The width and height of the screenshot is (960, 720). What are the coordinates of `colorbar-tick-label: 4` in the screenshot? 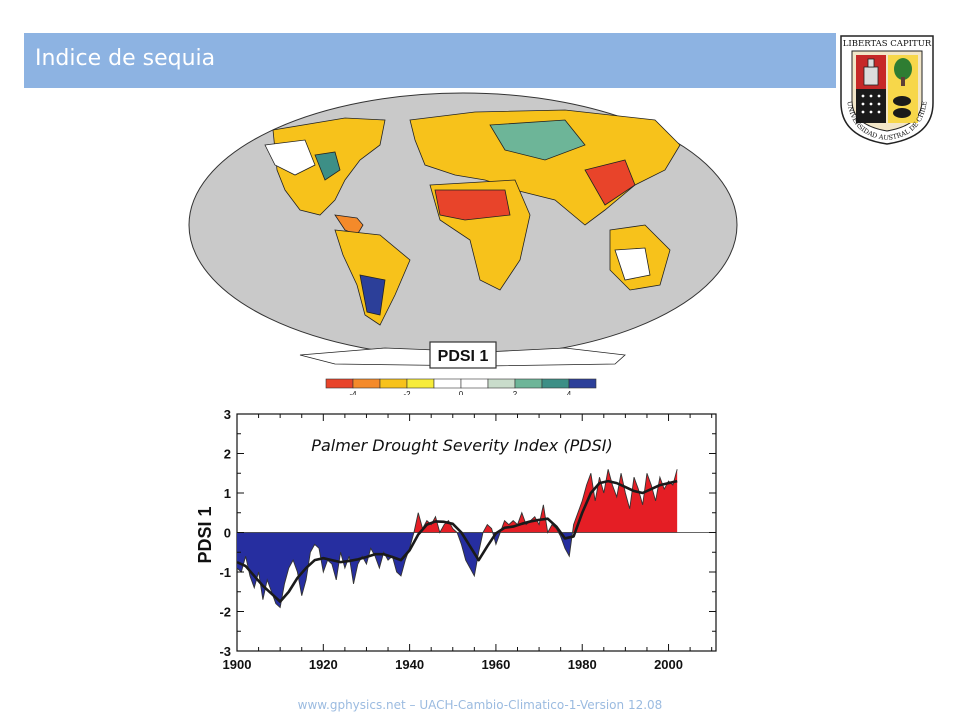 It's located at (569, 392).